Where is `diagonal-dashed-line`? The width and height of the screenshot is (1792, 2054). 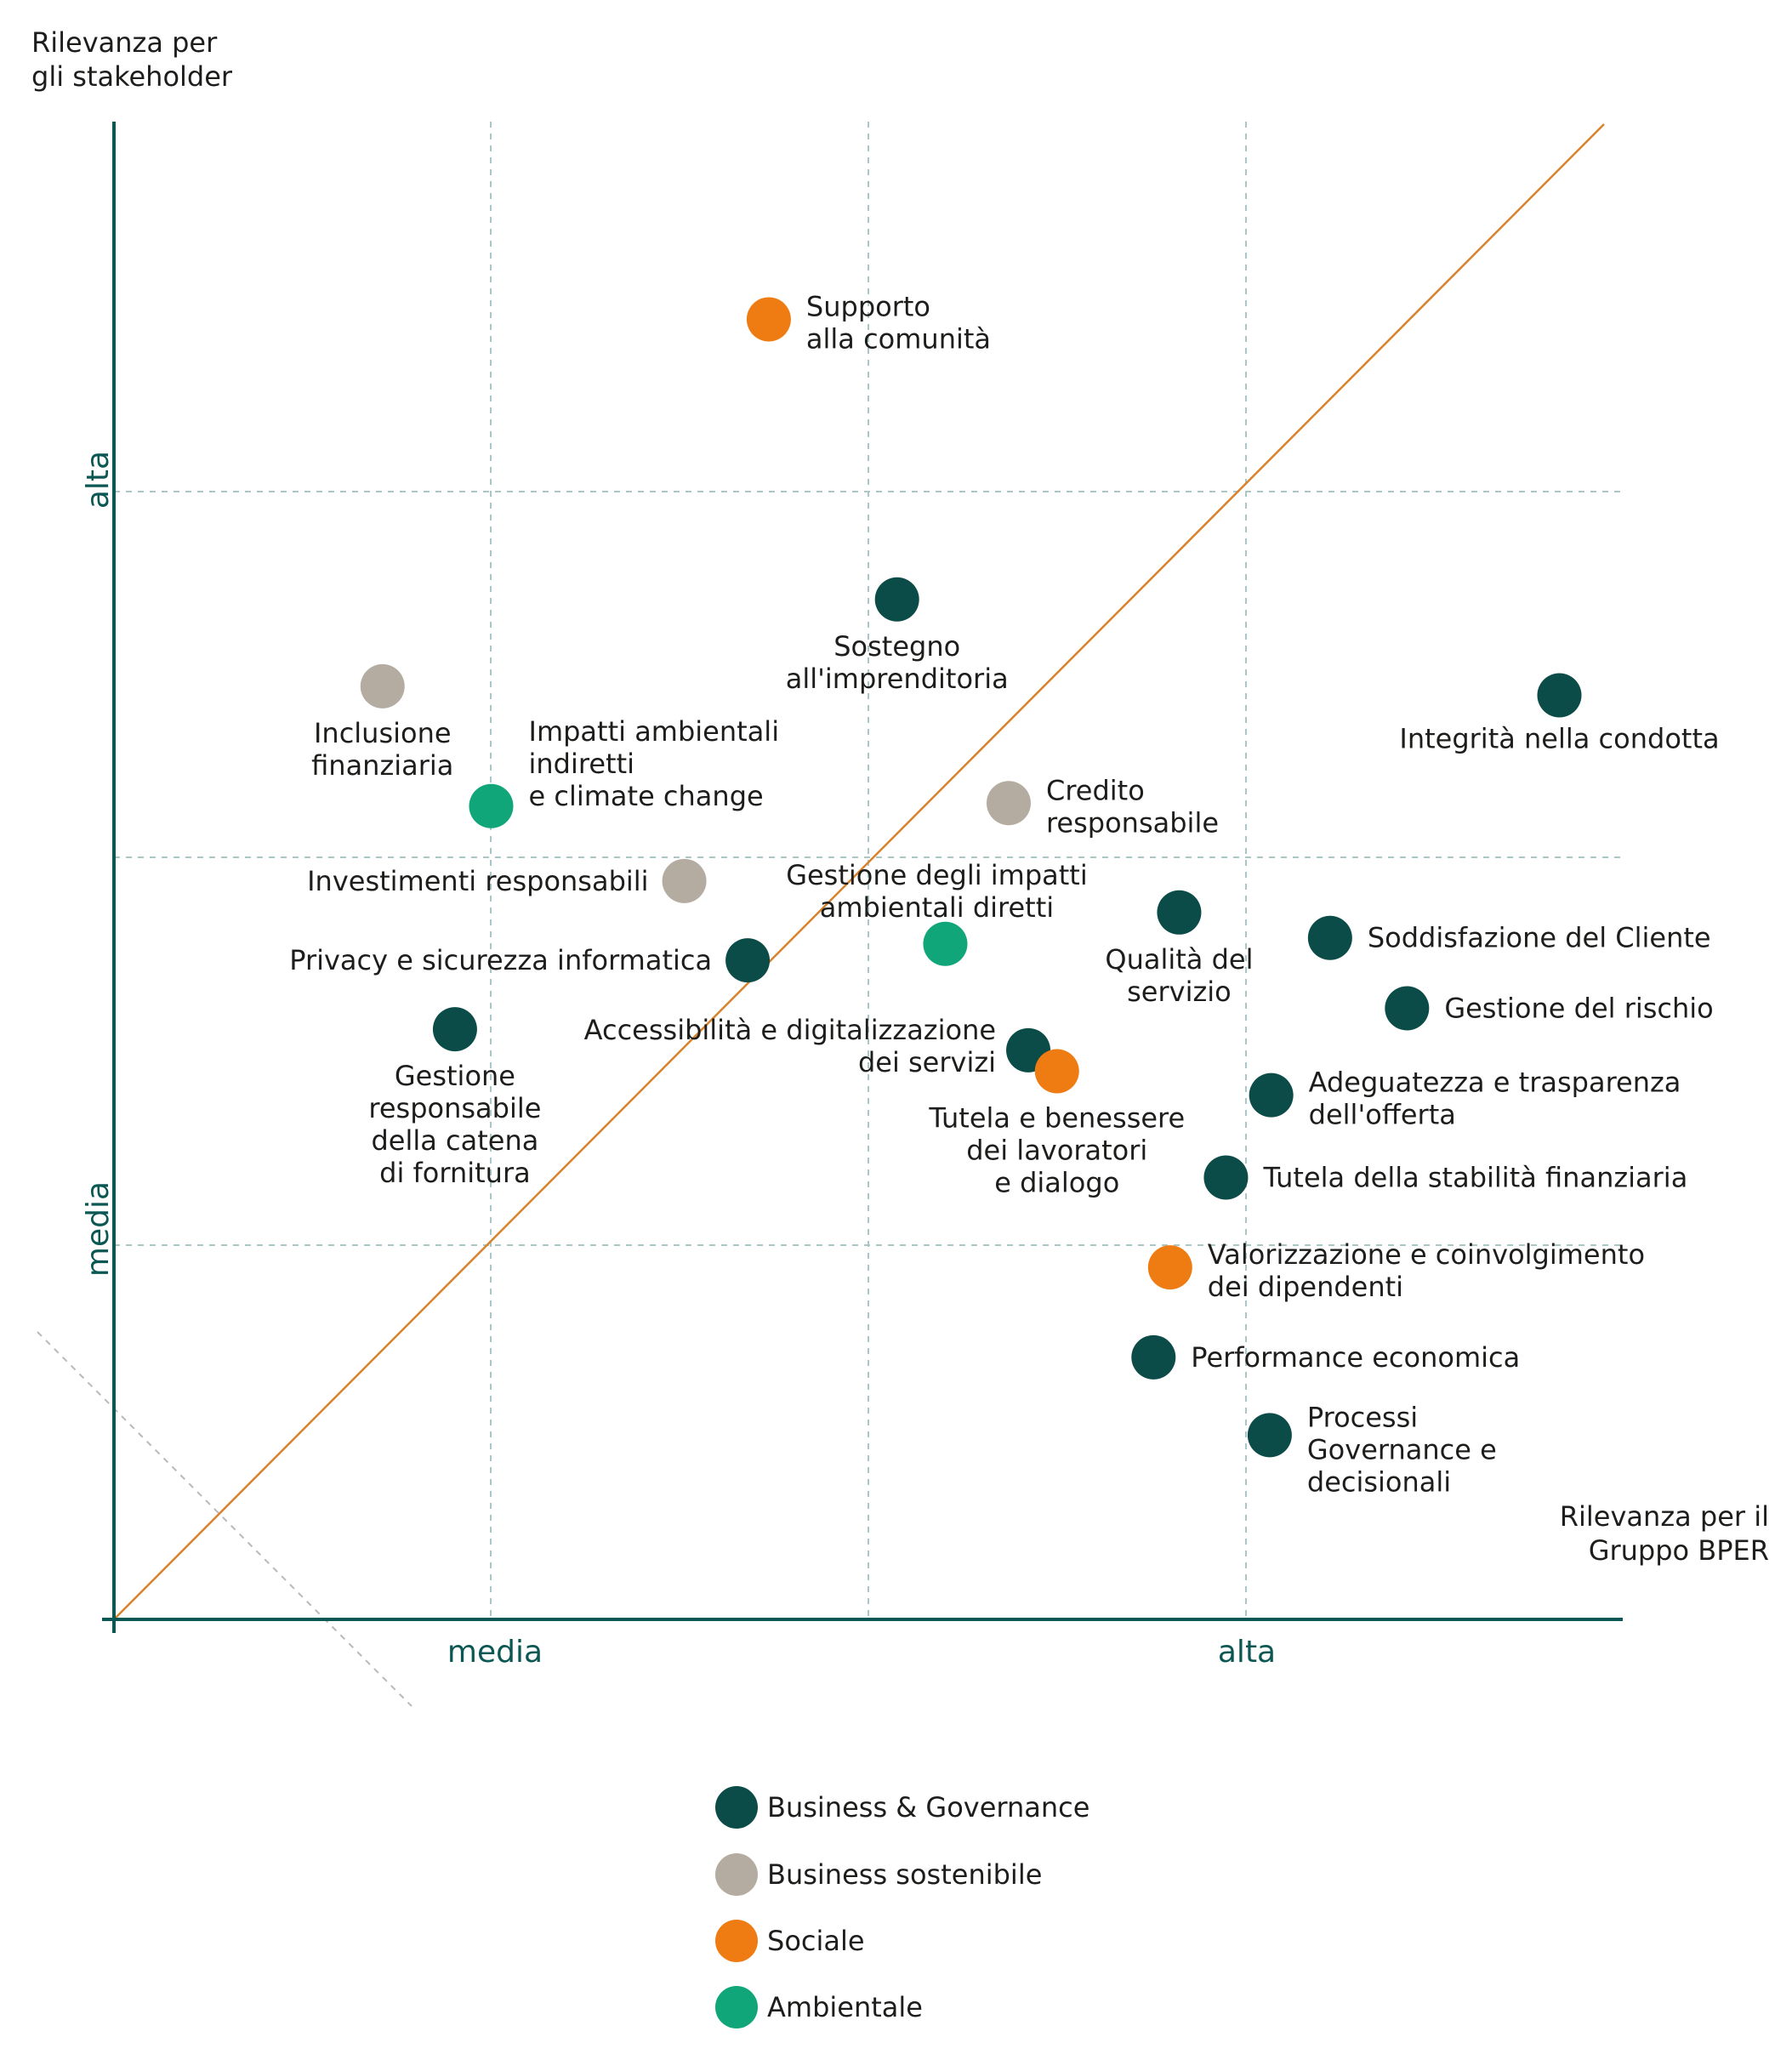
diagonal-dashed-line is located at coordinates (224, 1519).